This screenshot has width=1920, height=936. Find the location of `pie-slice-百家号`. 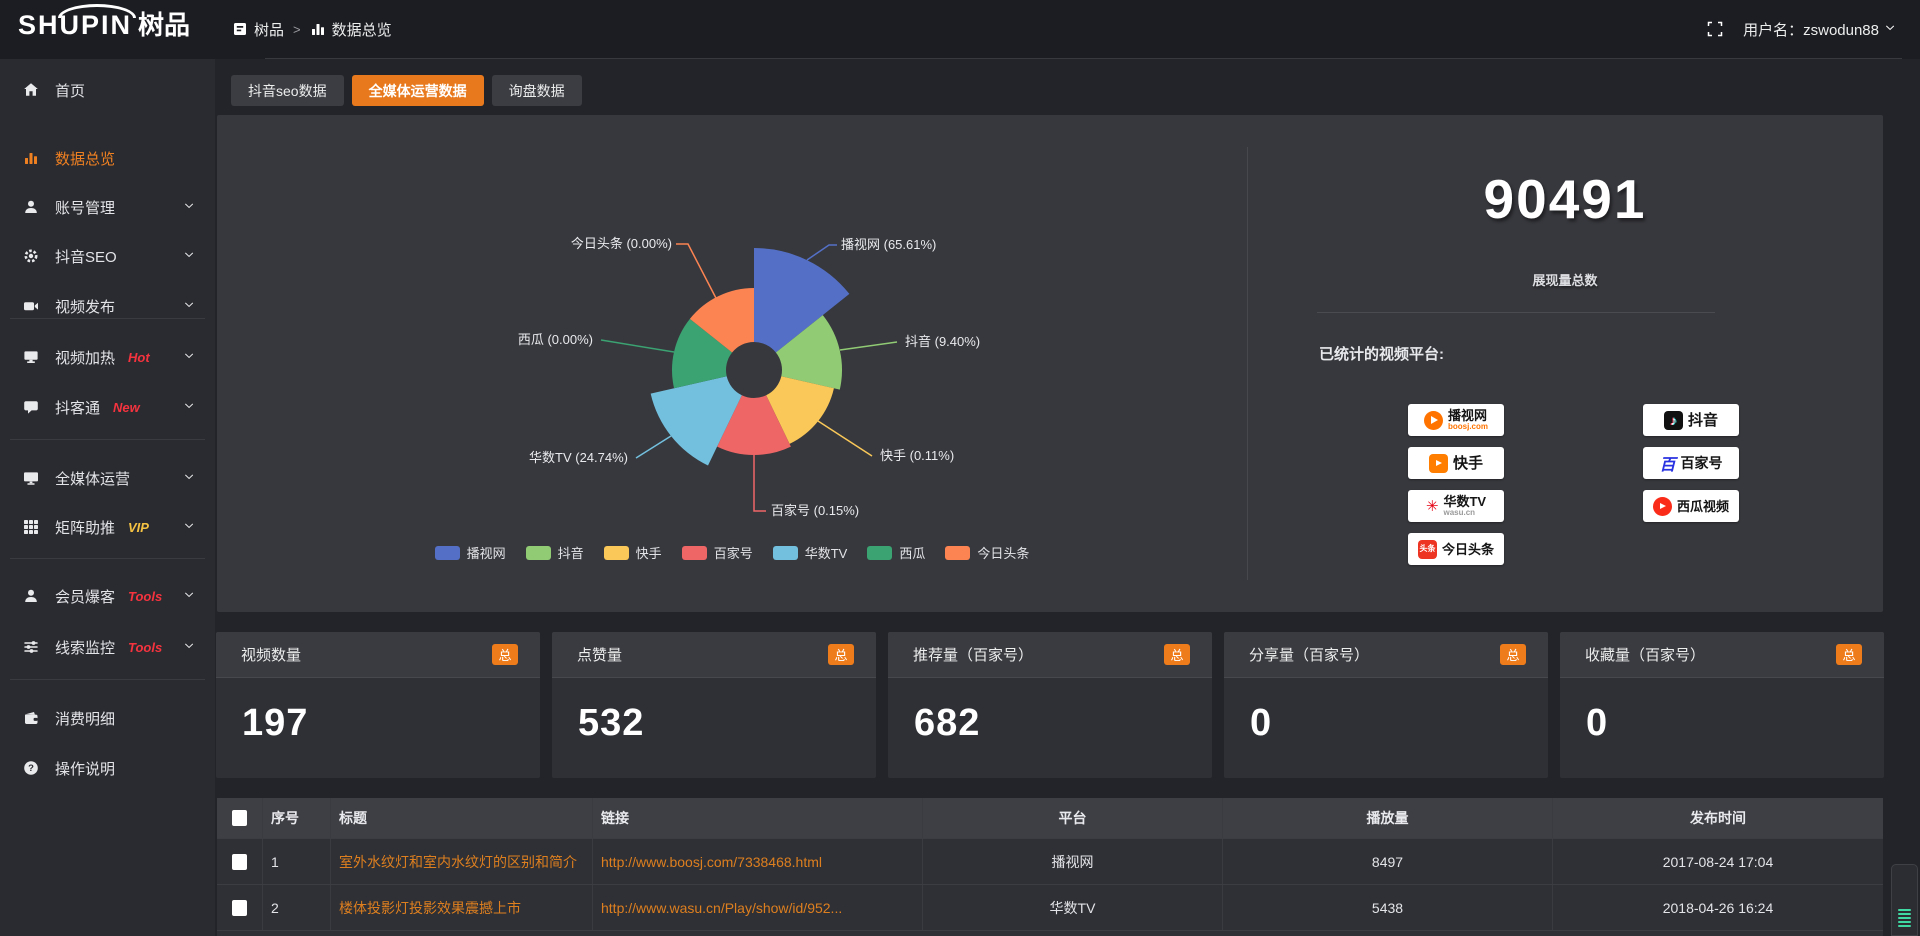

pie-slice-百家号 is located at coordinates (754, 425).